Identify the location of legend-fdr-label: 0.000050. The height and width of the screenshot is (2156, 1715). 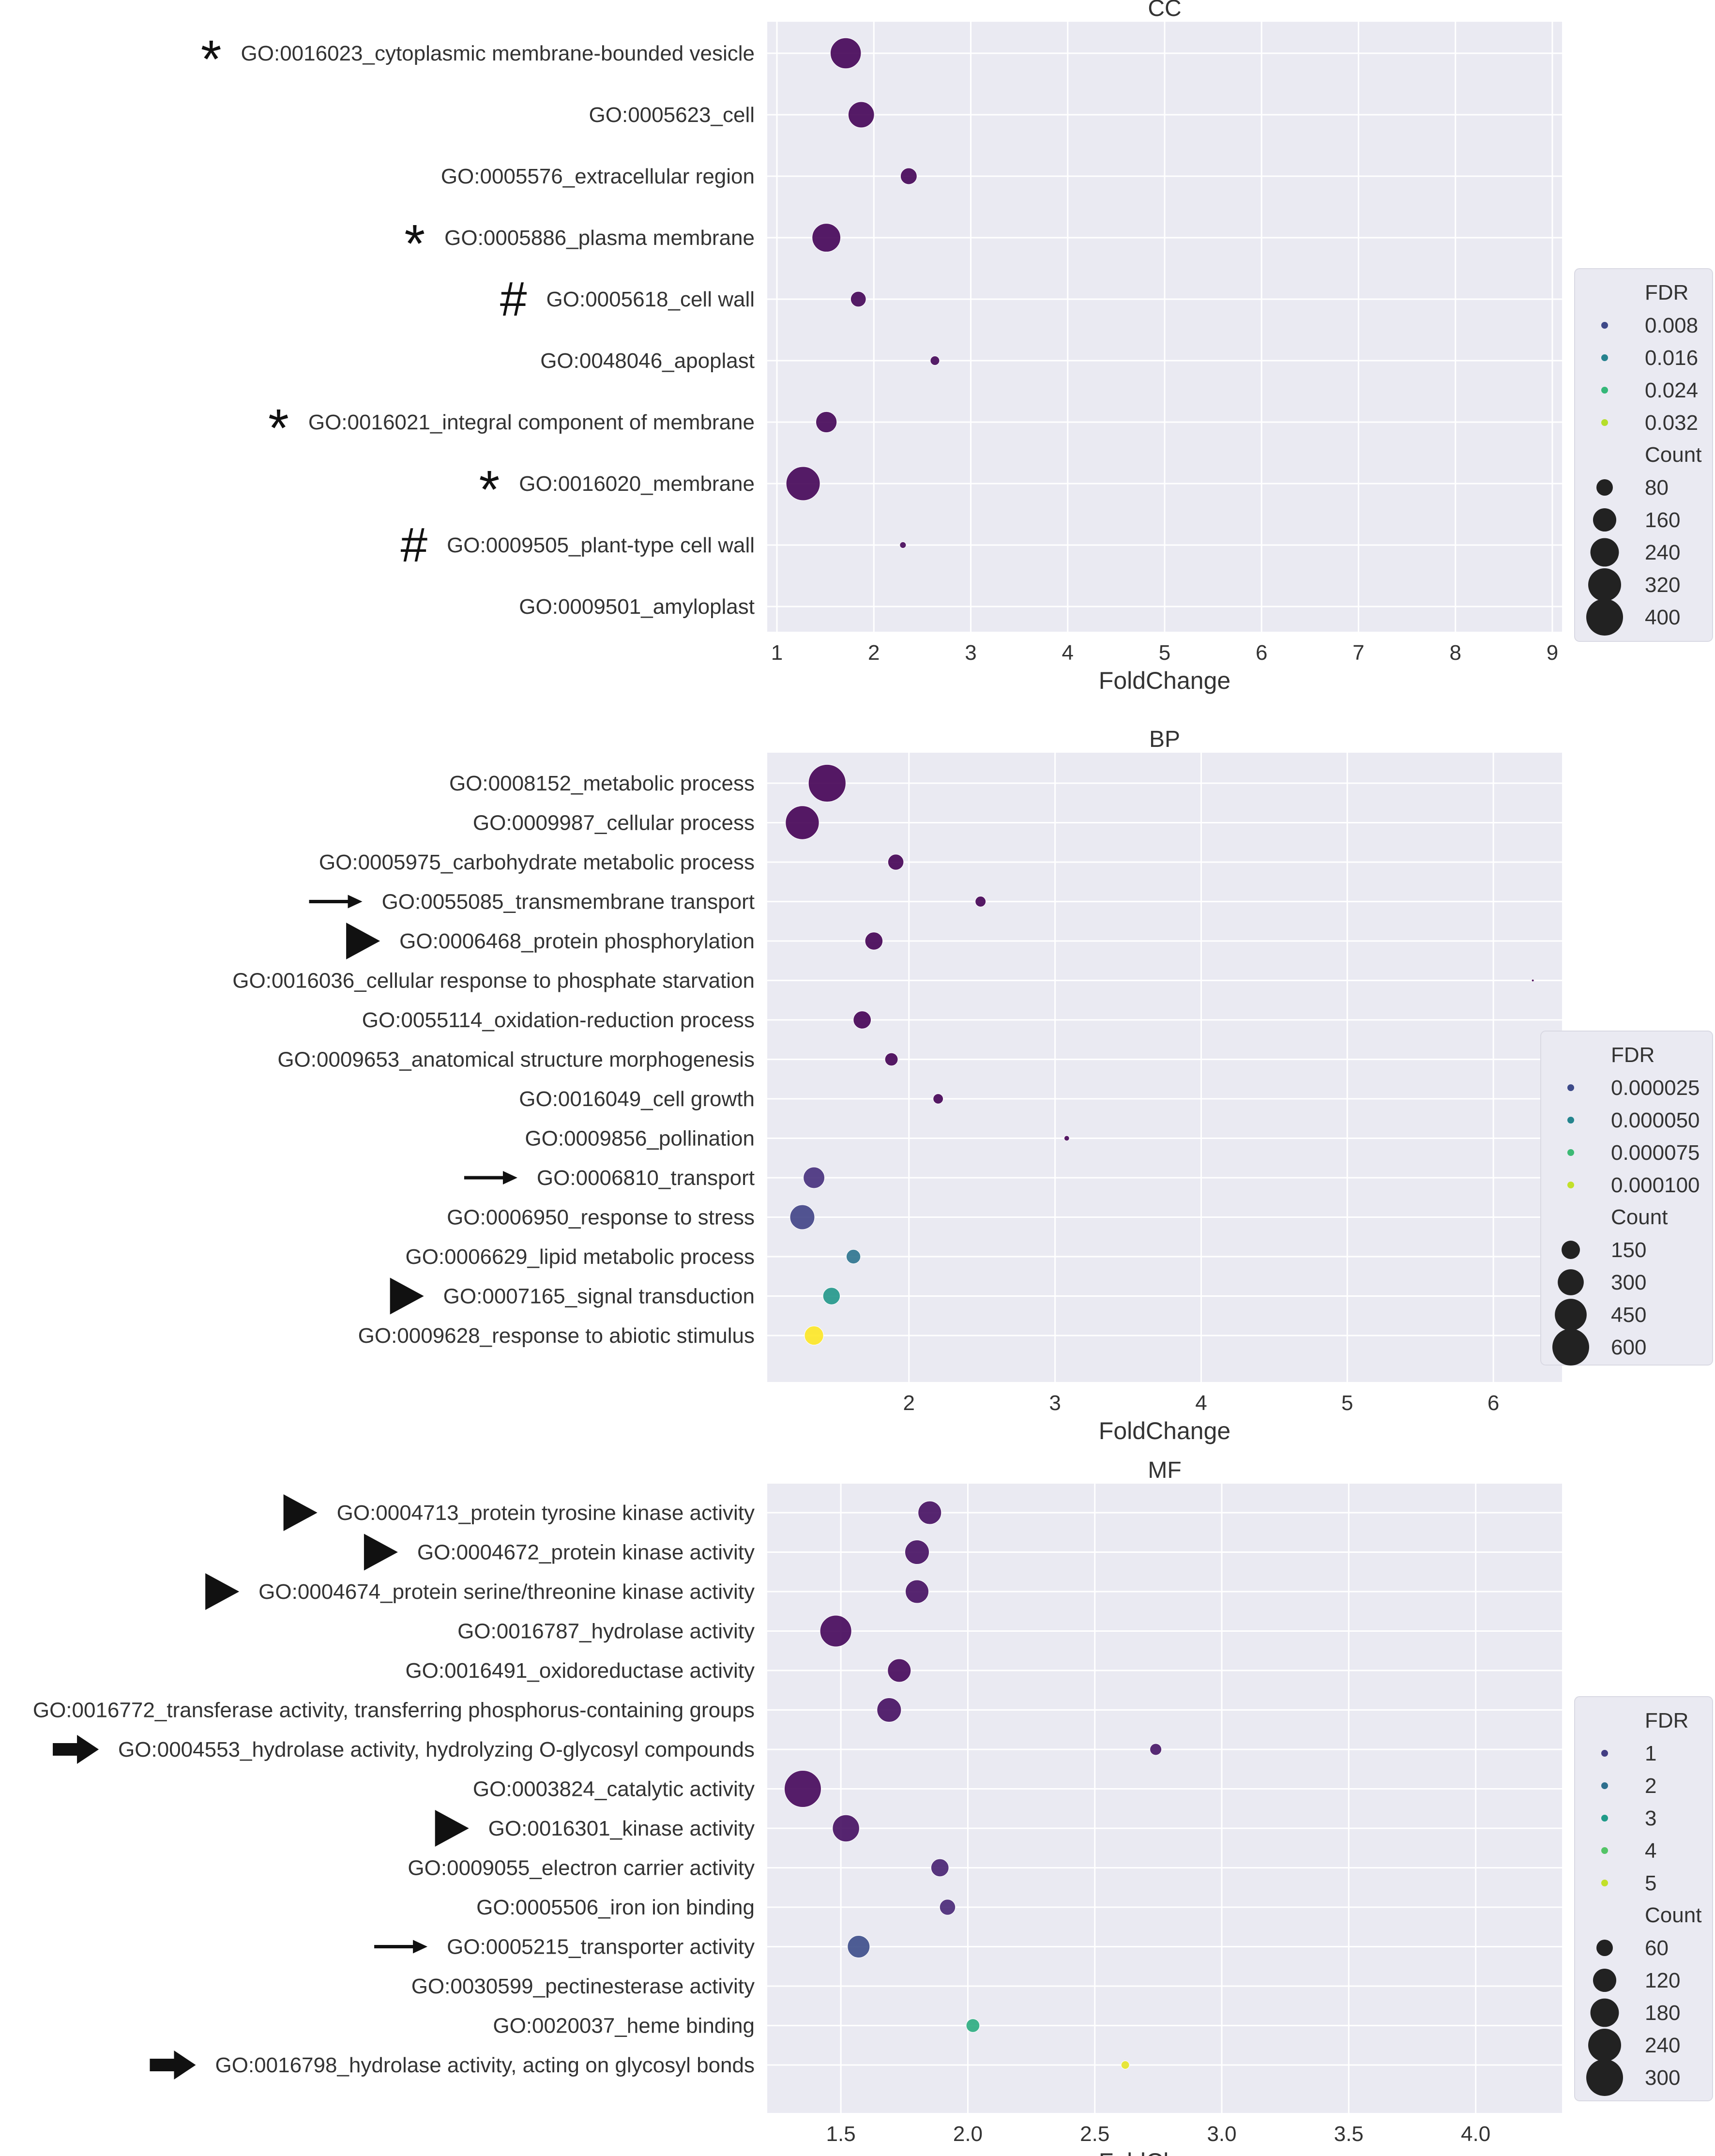
(1655, 1120).